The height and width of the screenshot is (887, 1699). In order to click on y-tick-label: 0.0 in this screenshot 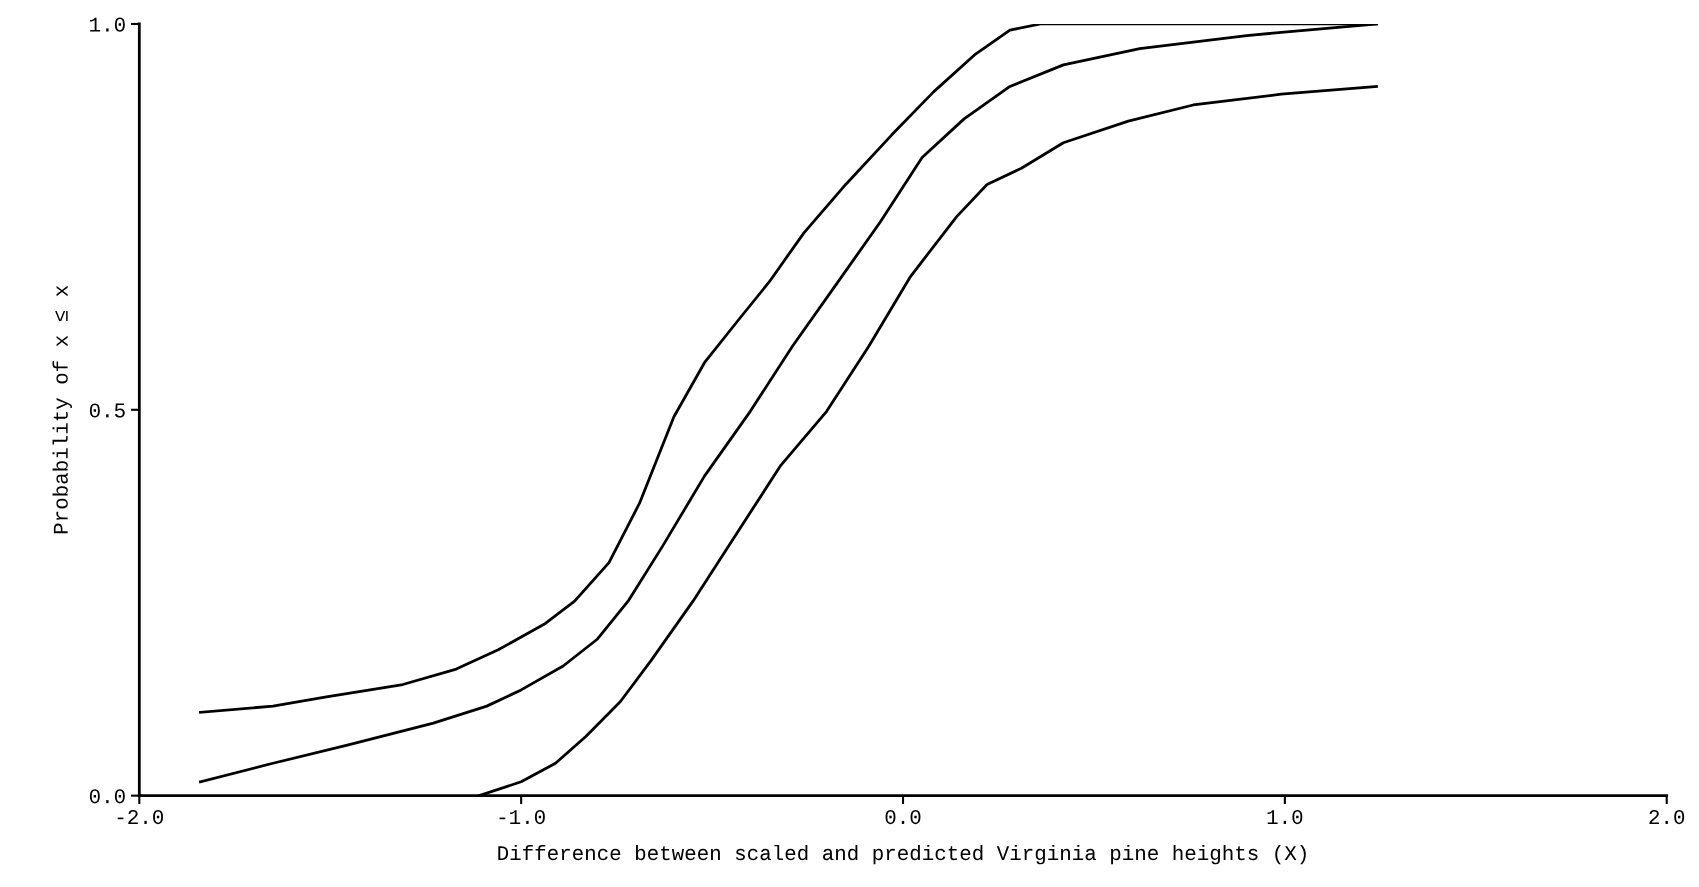, I will do `click(107, 796)`.